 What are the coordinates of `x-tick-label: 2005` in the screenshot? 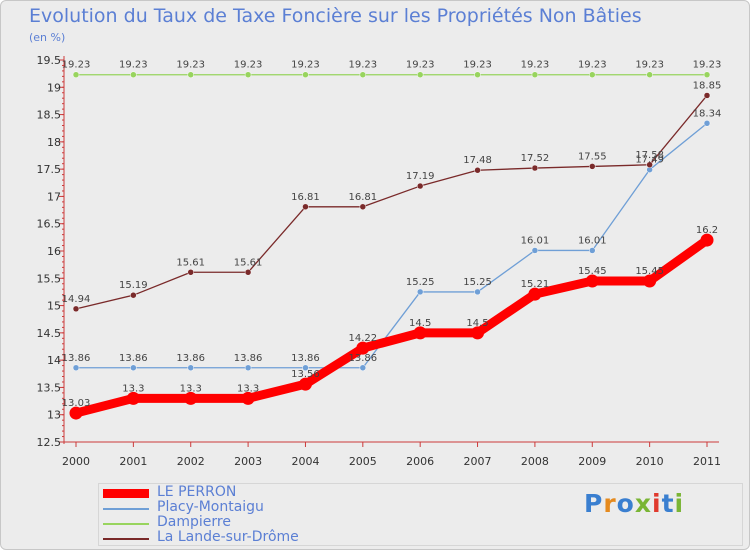 It's located at (363, 461).